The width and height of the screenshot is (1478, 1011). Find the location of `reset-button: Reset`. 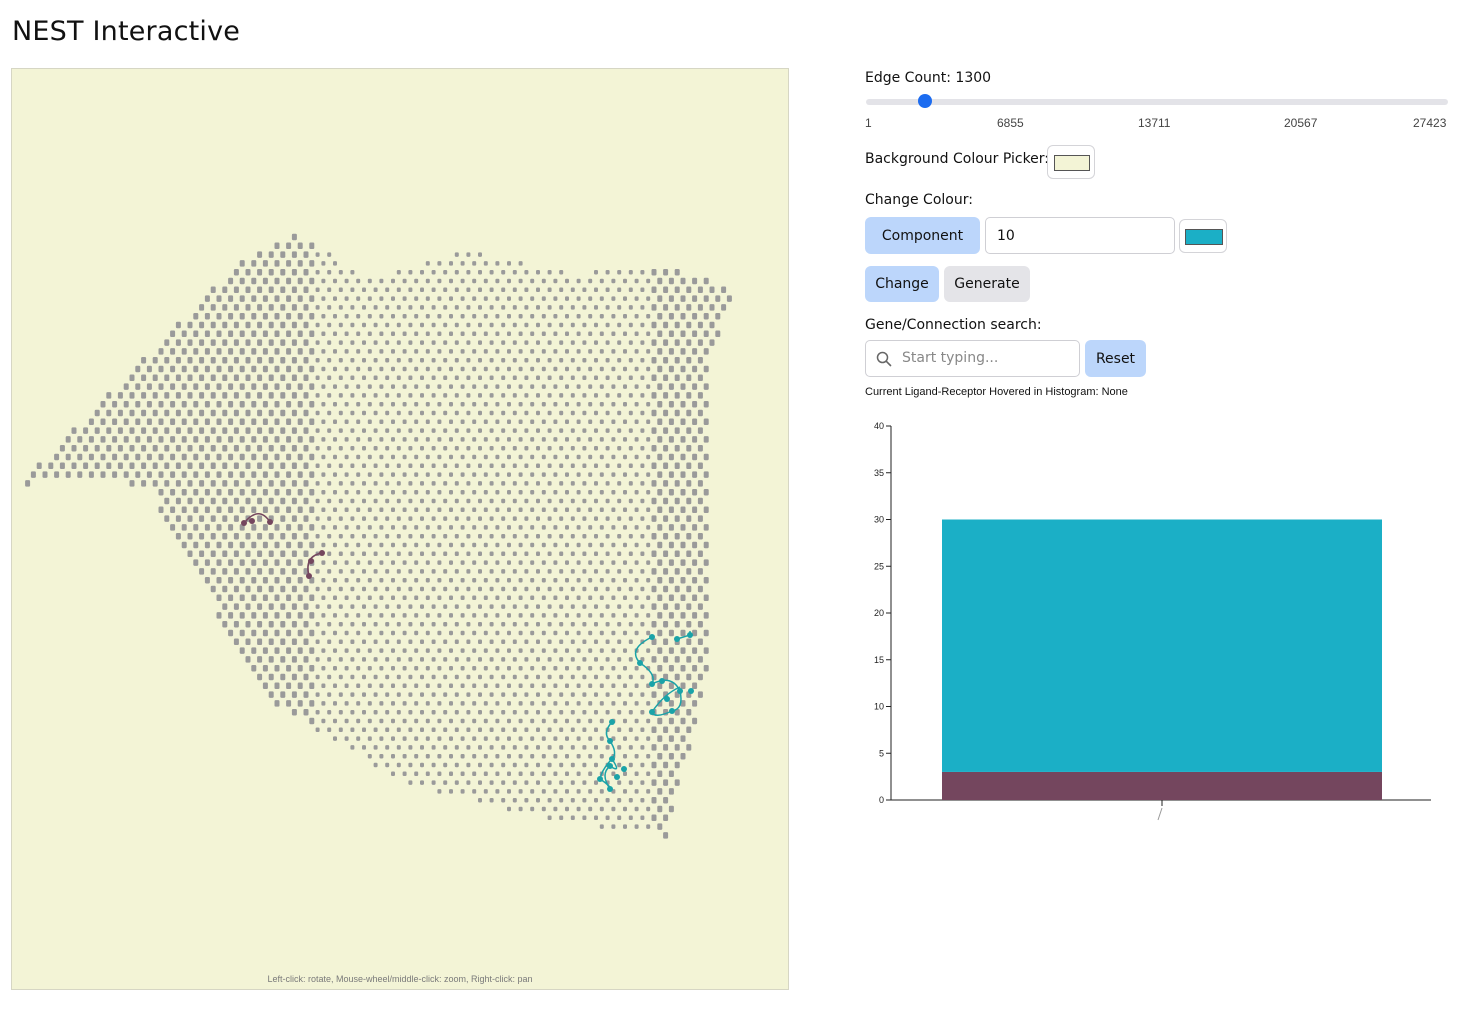

reset-button: Reset is located at coordinates (1115, 358).